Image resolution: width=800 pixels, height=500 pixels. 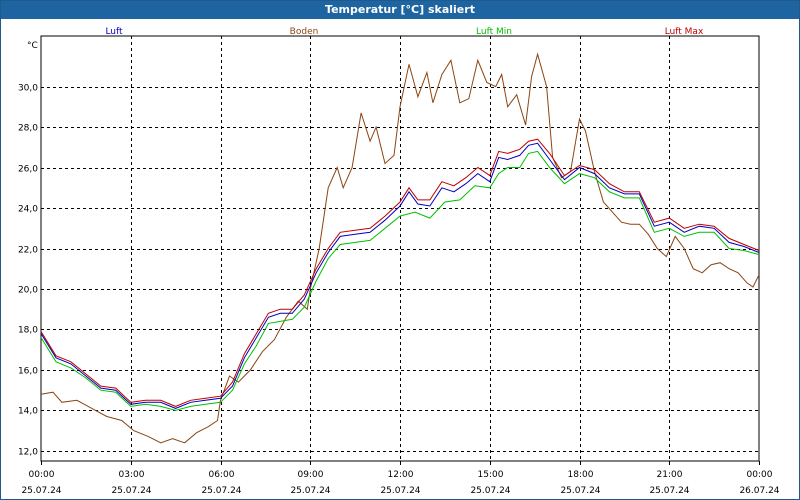 What do you see at coordinates (28, 291) in the screenshot?
I see `y-tick-label: 20,0` at bounding box center [28, 291].